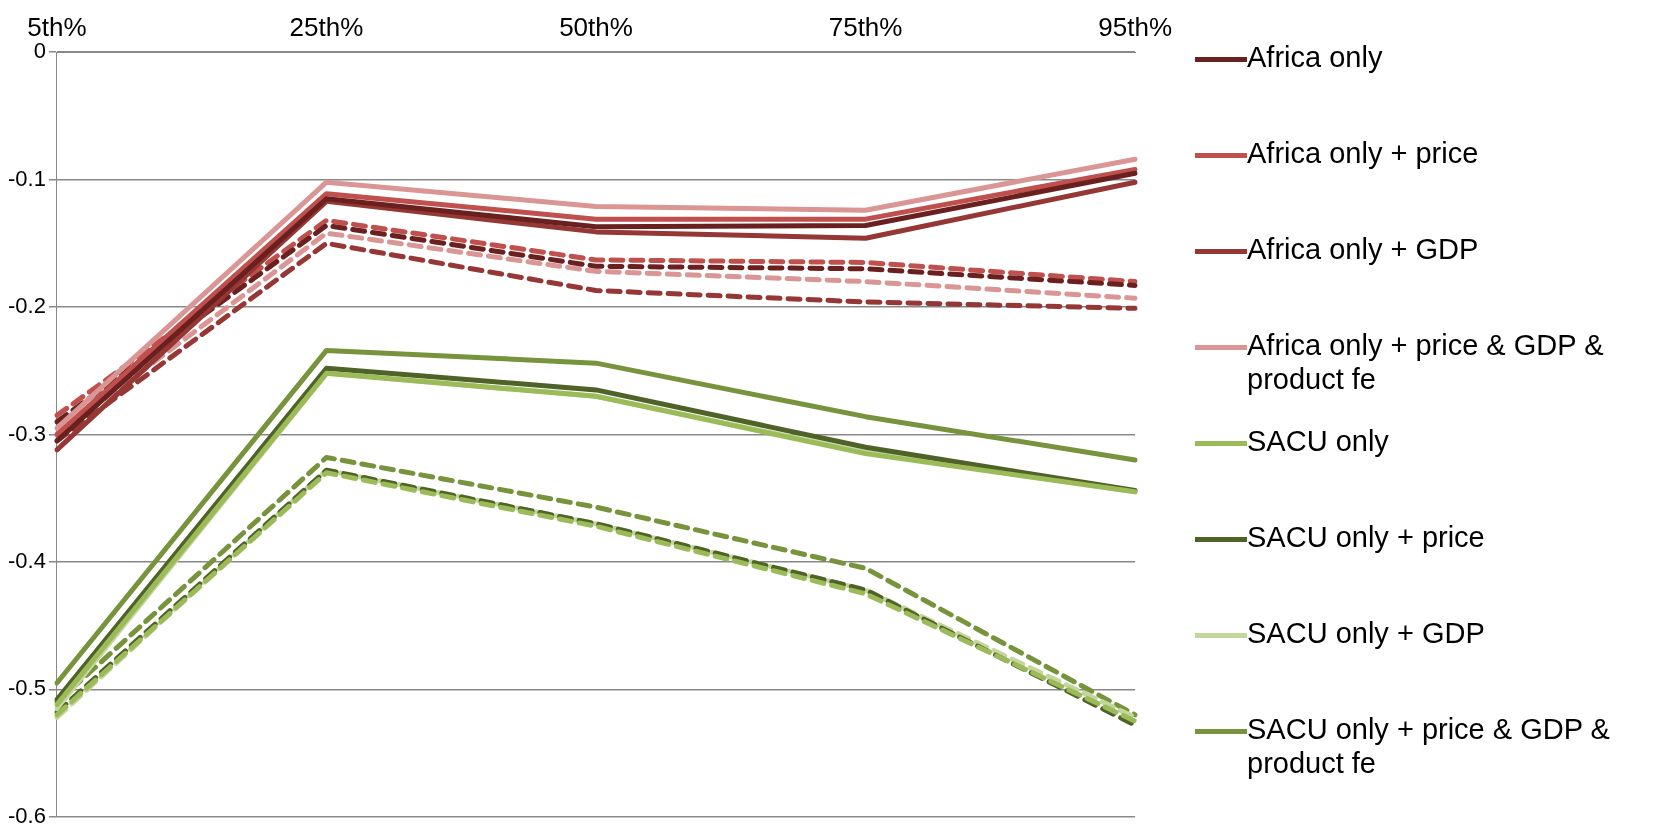 The height and width of the screenshot is (833, 1665). I want to click on legend-label: SACU only + GDP, so click(1366, 633).